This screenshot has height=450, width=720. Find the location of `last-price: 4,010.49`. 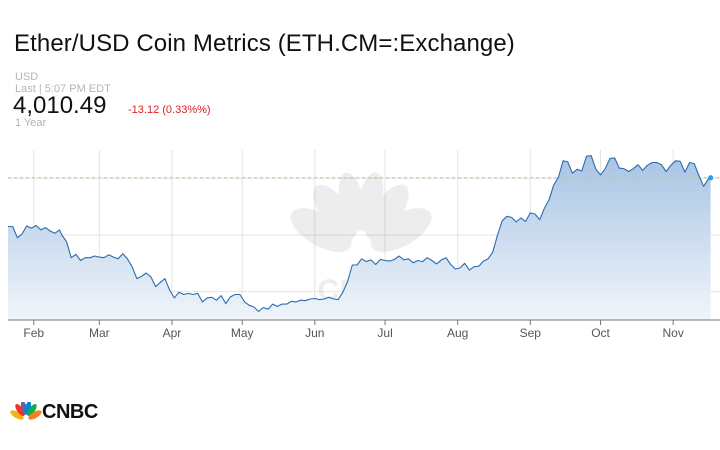

last-price: 4,010.49 is located at coordinates (60, 105).